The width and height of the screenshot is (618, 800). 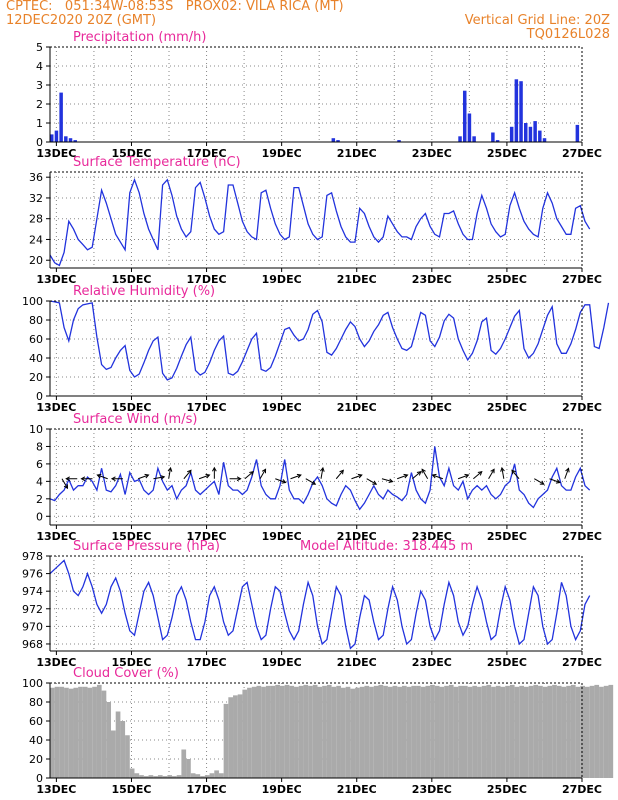 What do you see at coordinates (32, 644) in the screenshot?
I see `ytick-label: 968` at bounding box center [32, 644].